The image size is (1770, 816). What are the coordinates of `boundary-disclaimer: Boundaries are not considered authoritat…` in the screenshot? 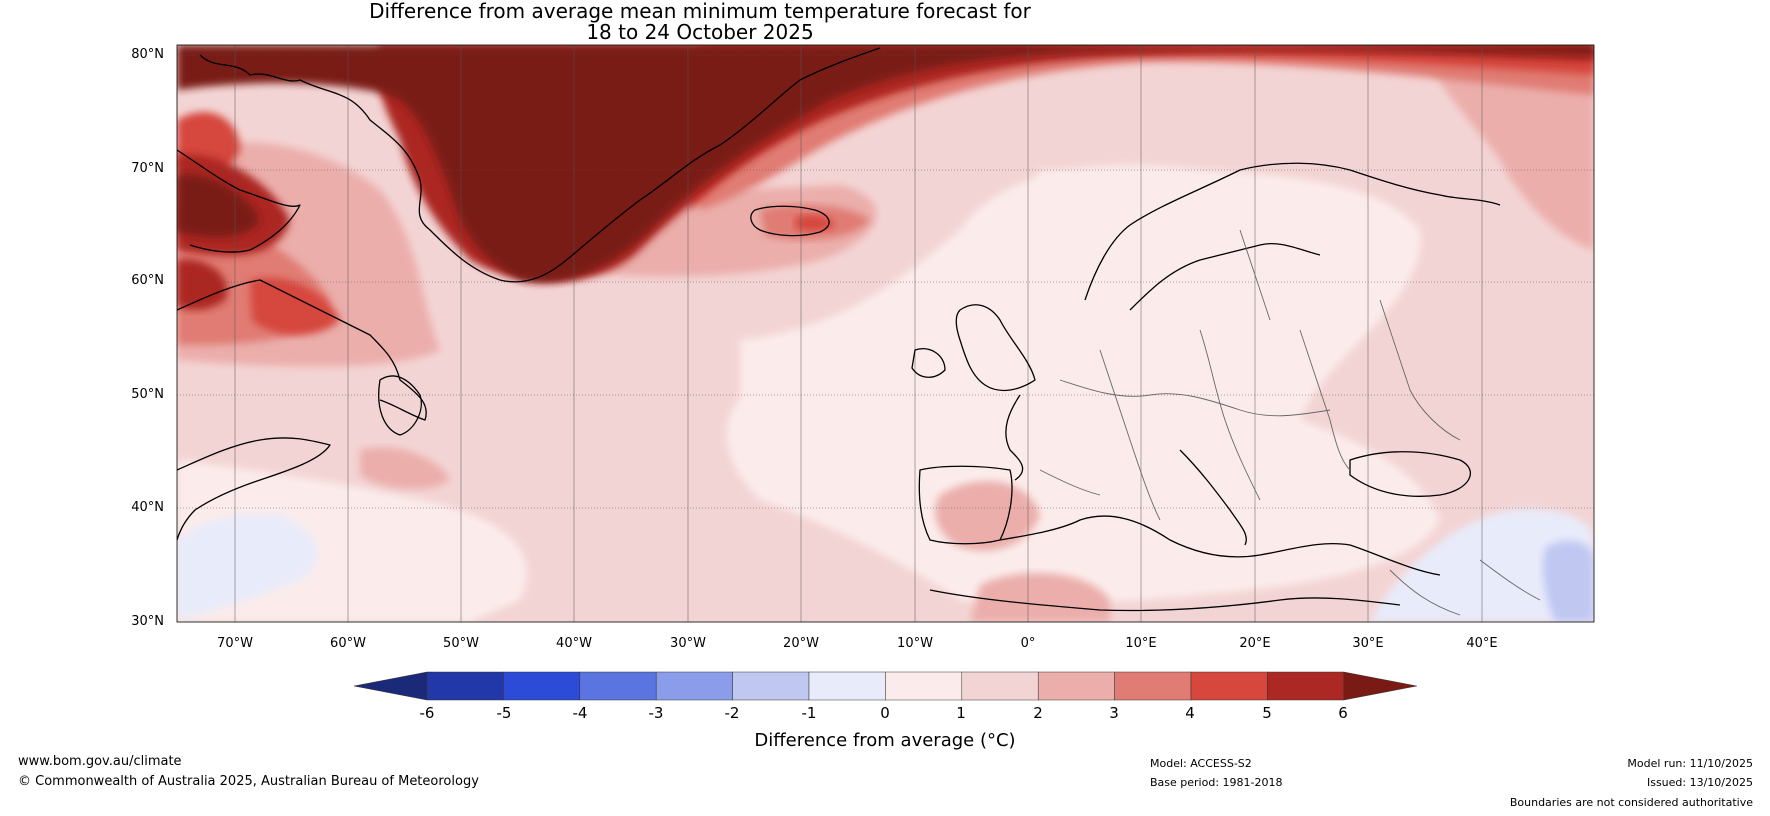 It's located at (1631, 802).